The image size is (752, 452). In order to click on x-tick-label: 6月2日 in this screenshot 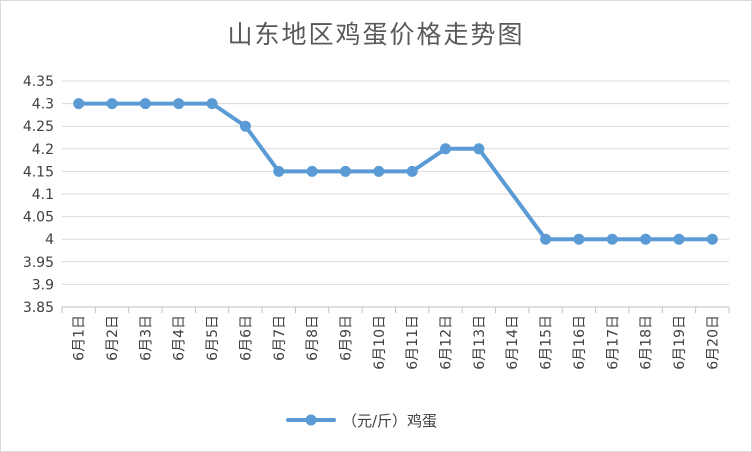, I will do `click(113, 338)`.